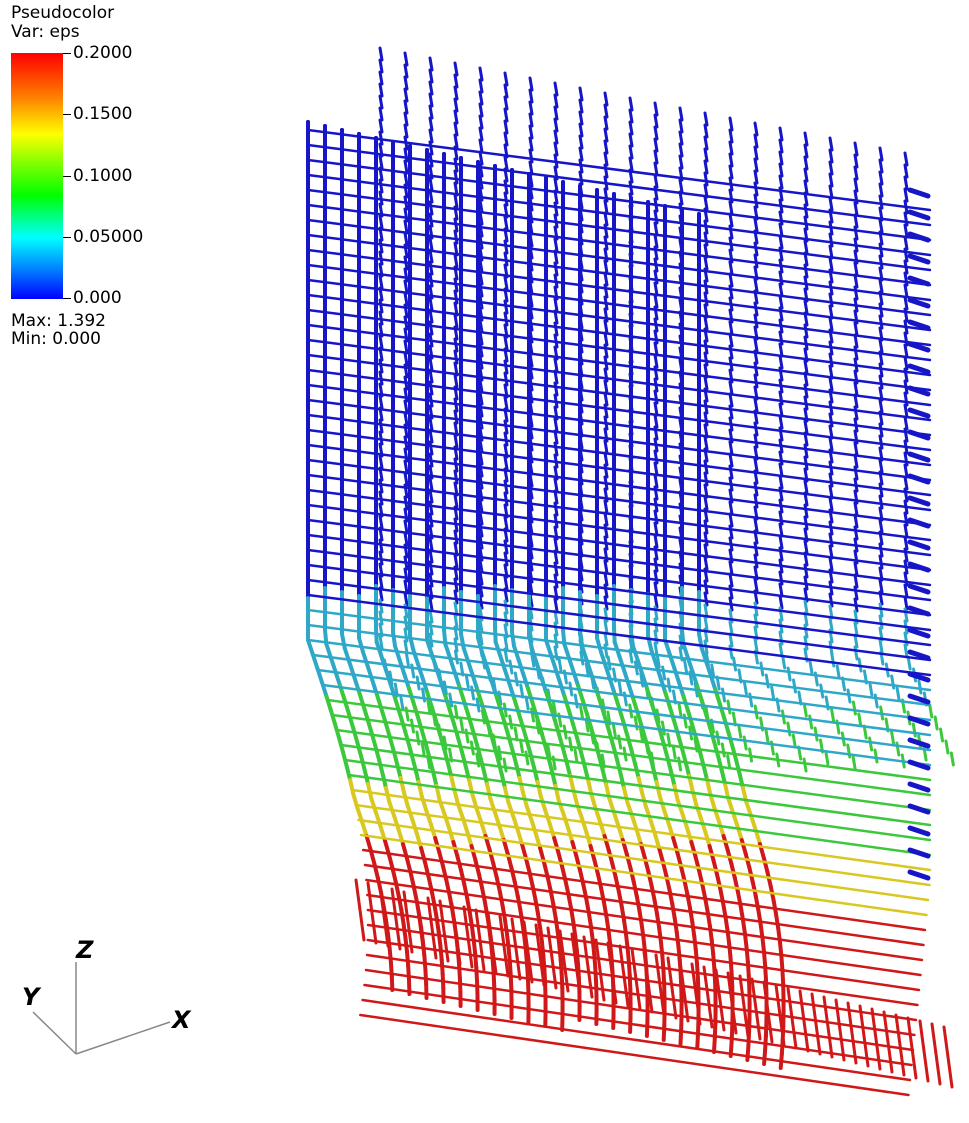 This screenshot has width=969, height=1123. Describe the element at coordinates (103, 114) in the screenshot. I see `tick-label: 0.1500` at that location.